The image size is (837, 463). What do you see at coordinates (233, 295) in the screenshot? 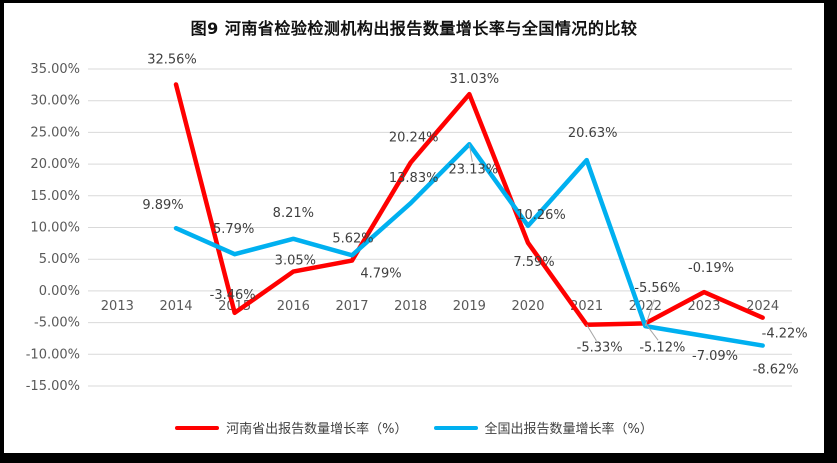
I see `data-label: -3.46%` at bounding box center [233, 295].